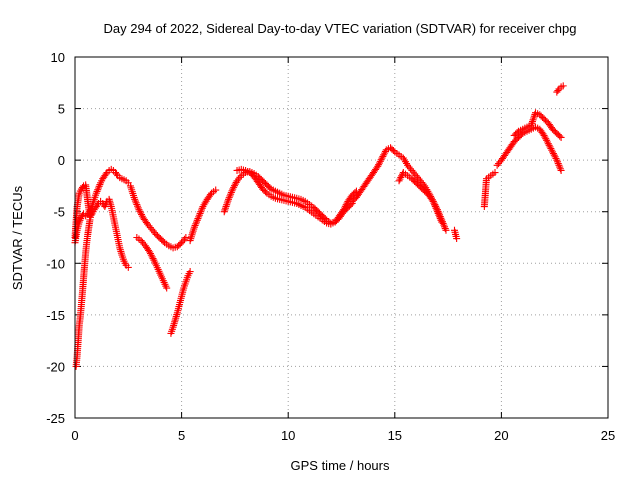 Image resolution: width=640 pixels, height=480 pixels. What do you see at coordinates (158, 217) in the screenshot?
I see `series-track-d` at bounding box center [158, 217].